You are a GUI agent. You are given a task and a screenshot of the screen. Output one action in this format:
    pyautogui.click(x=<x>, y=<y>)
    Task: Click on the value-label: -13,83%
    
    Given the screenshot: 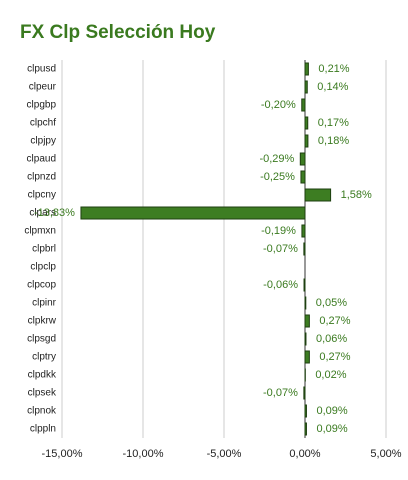 What is the action you would take?
    pyautogui.click(x=54, y=213)
    